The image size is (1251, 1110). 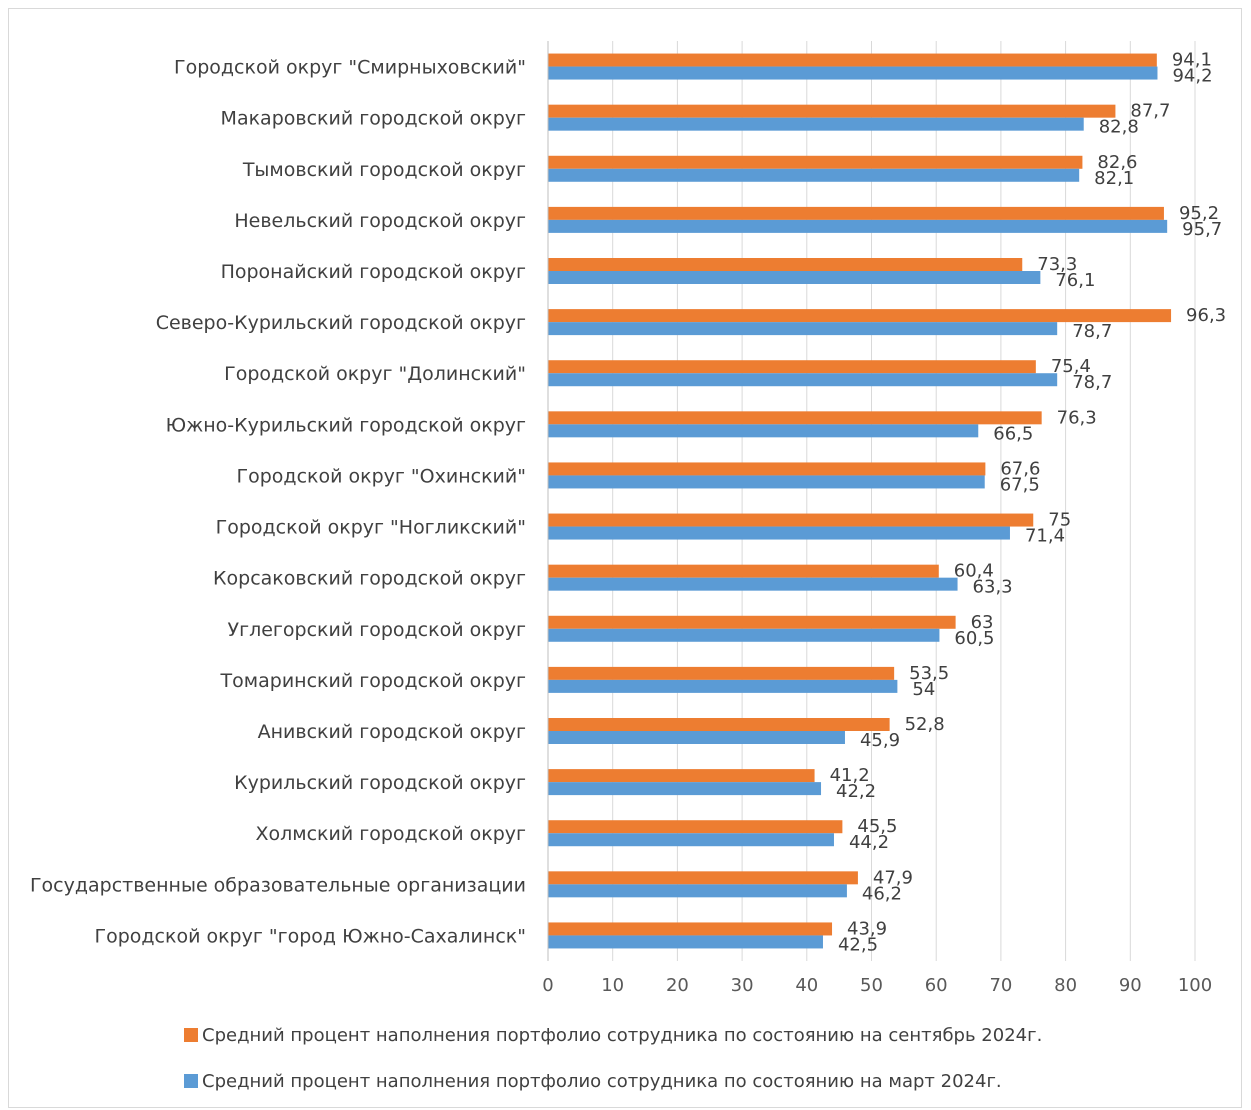 I want to click on data-label-march-10: 63,3, so click(x=993, y=587).